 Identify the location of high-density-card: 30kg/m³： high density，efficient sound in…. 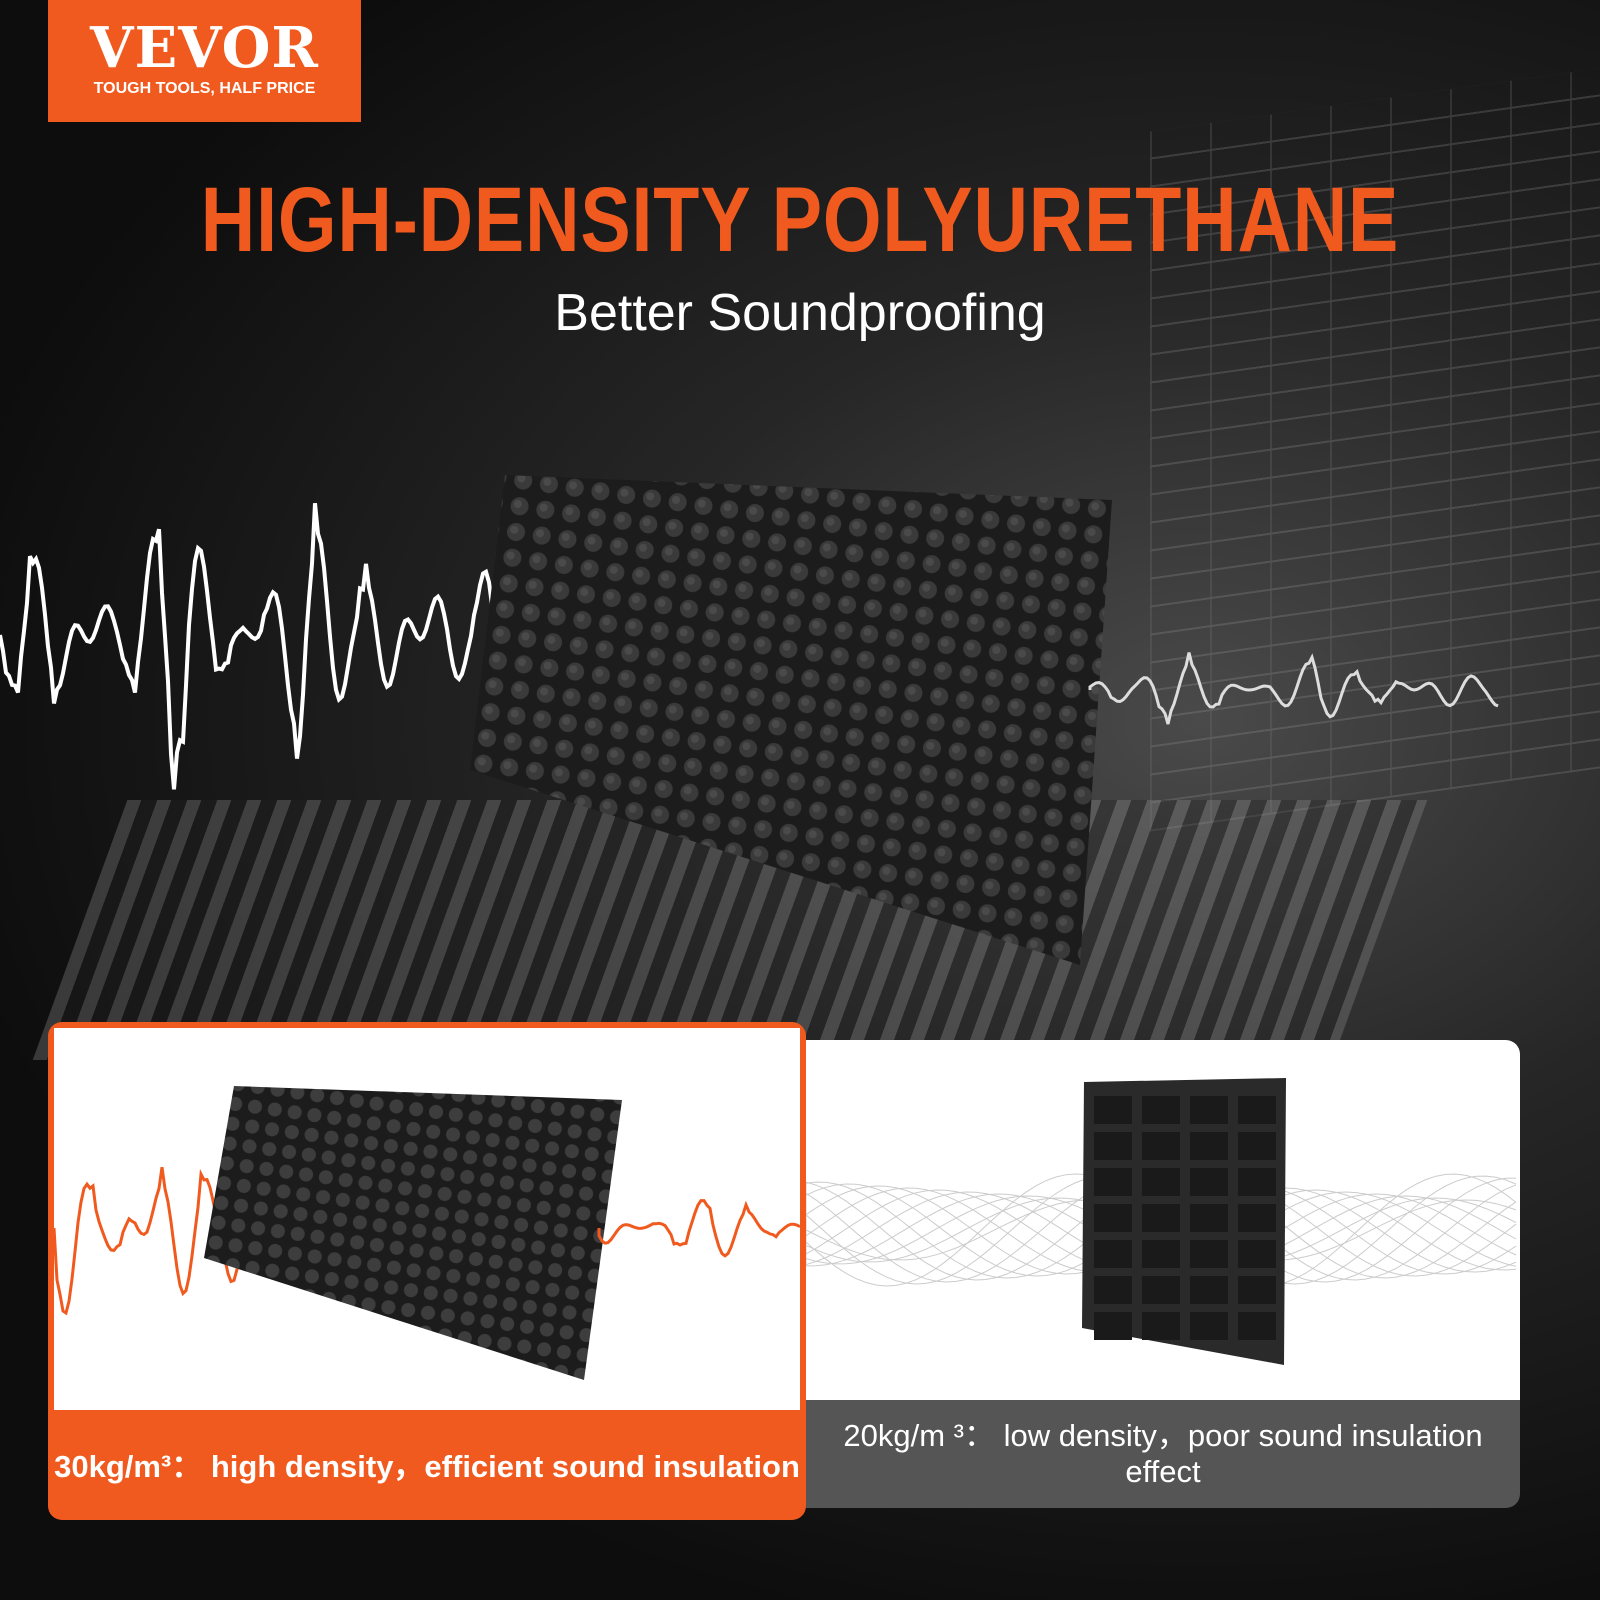
(427, 1271).